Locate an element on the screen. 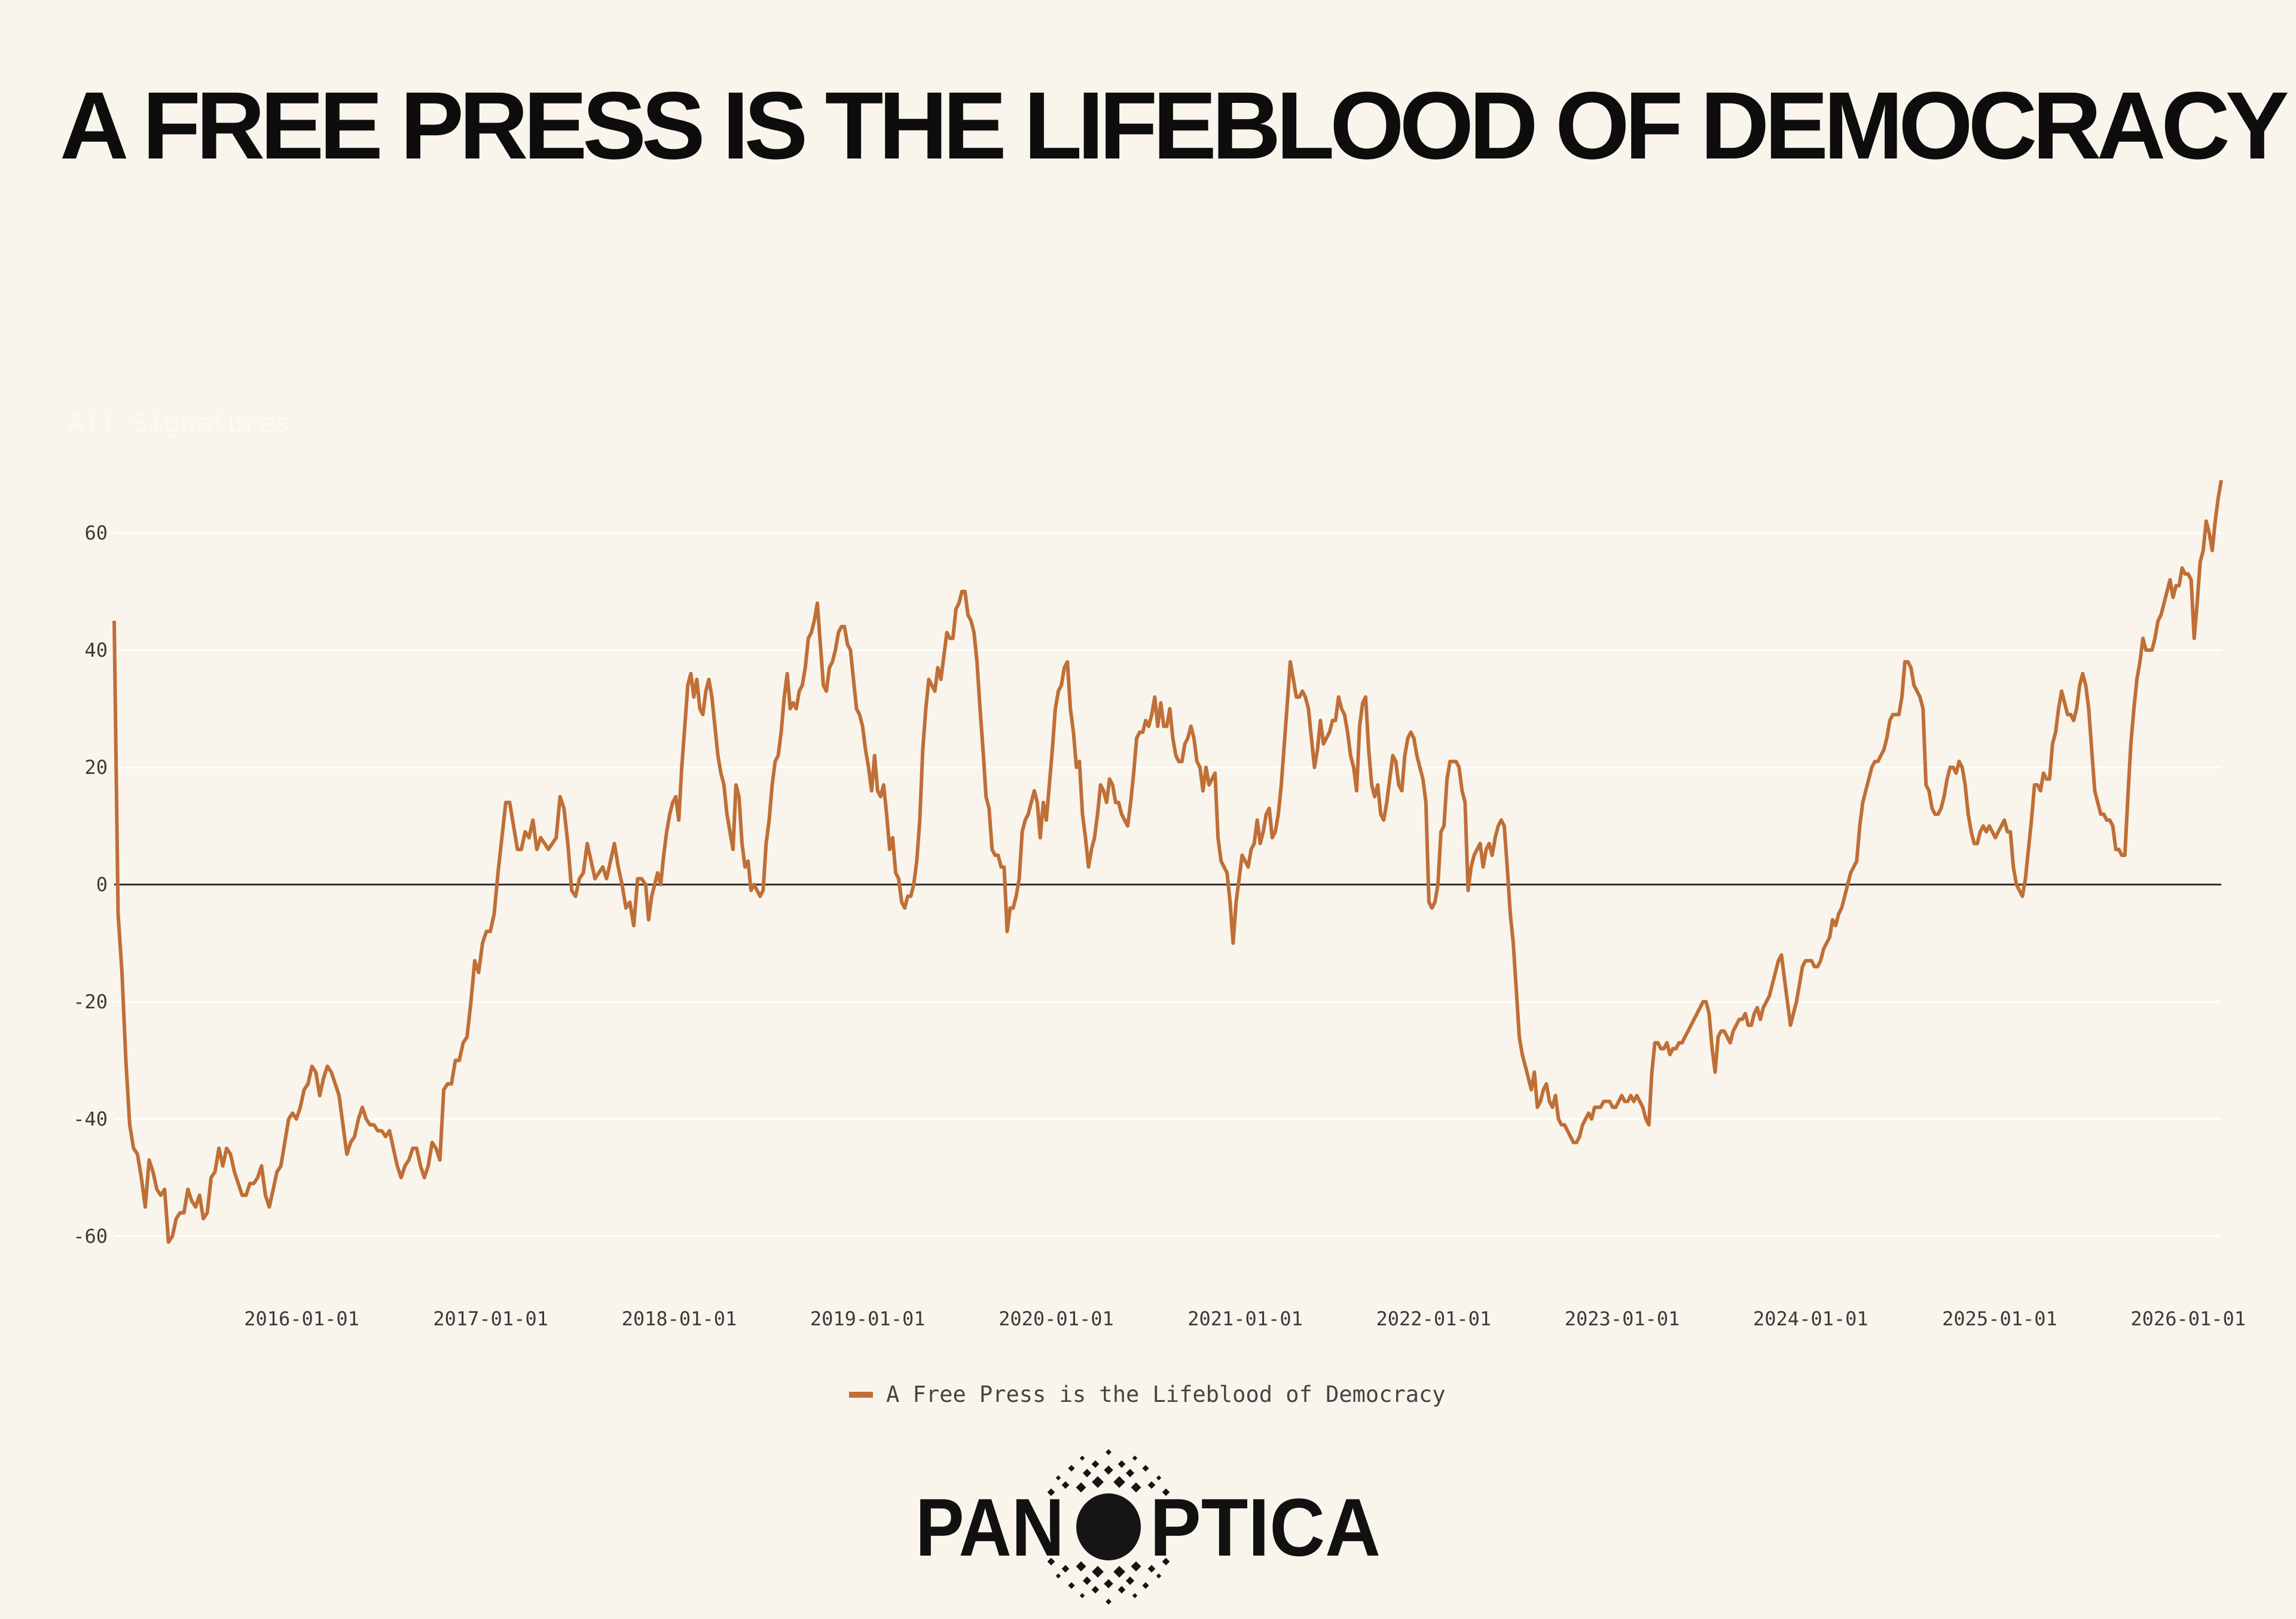  y-tick-label: -60 is located at coordinates (90, 1236).